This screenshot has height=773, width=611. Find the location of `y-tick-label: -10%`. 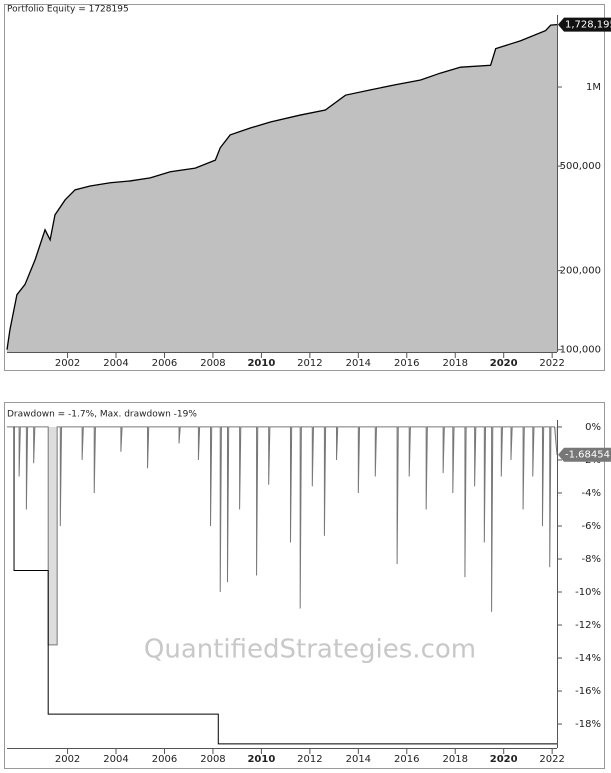

y-tick-label: -10% is located at coordinates (588, 592).